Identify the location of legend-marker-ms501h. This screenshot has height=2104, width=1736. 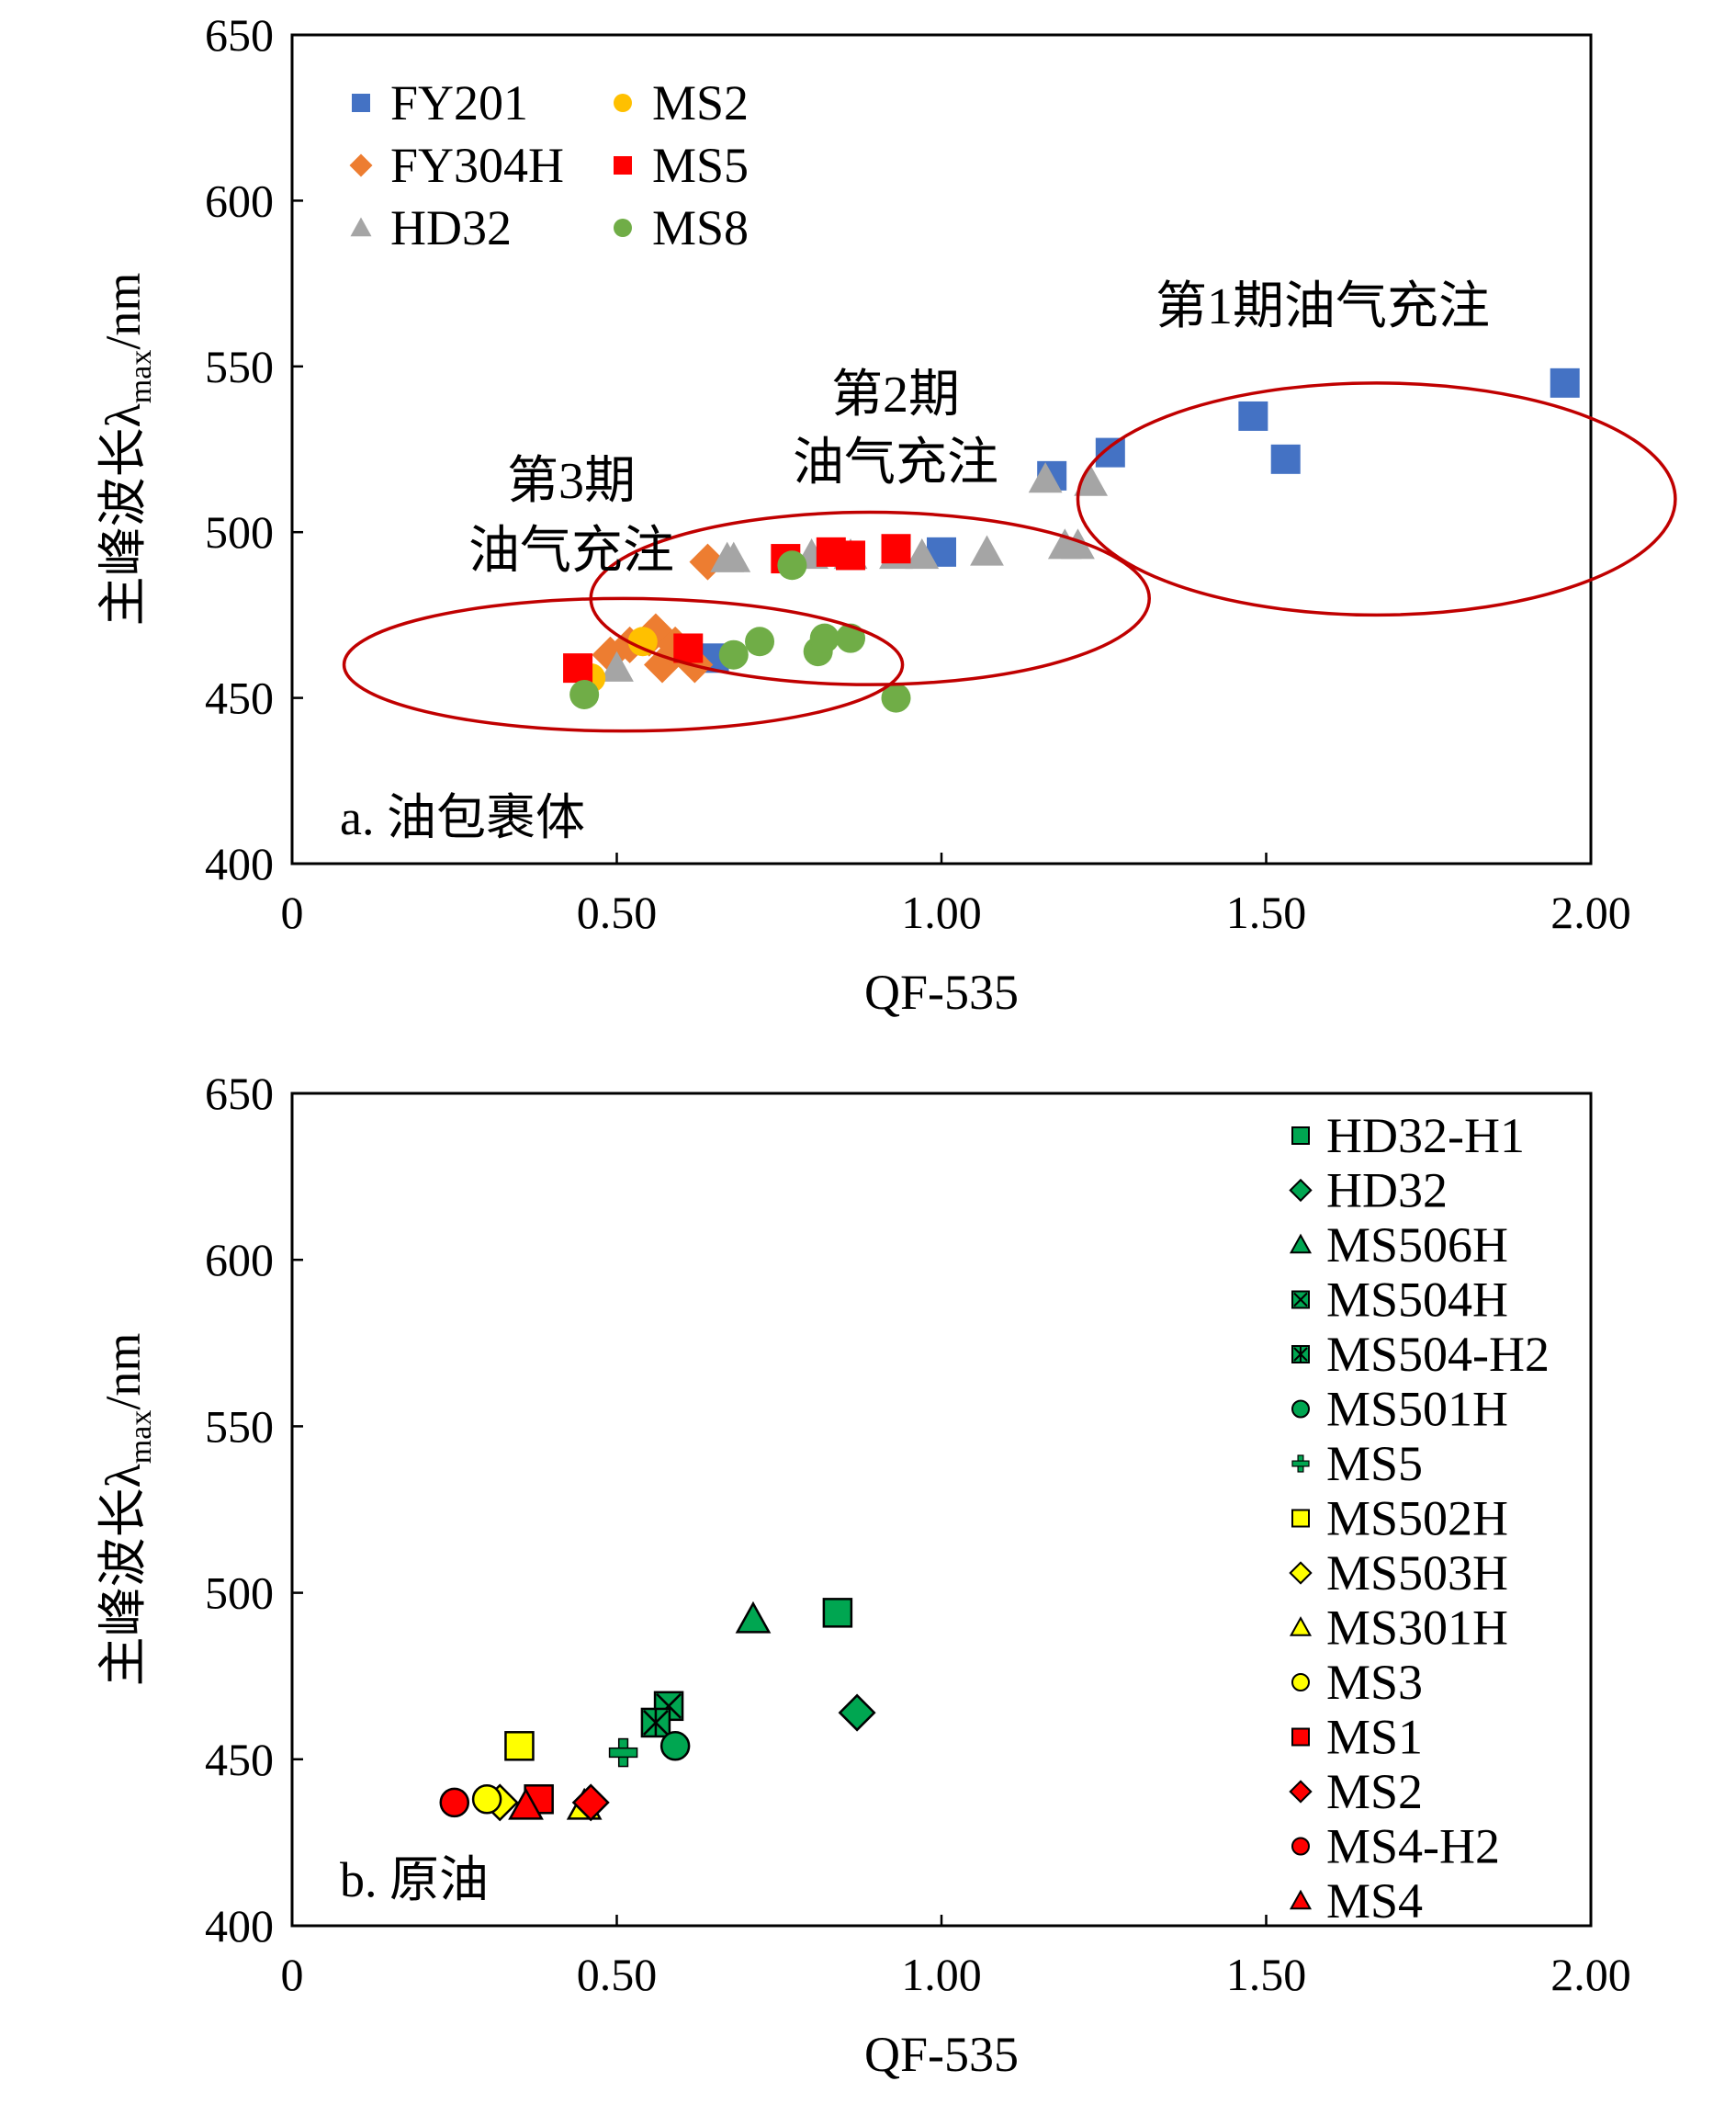
(1300, 1409).